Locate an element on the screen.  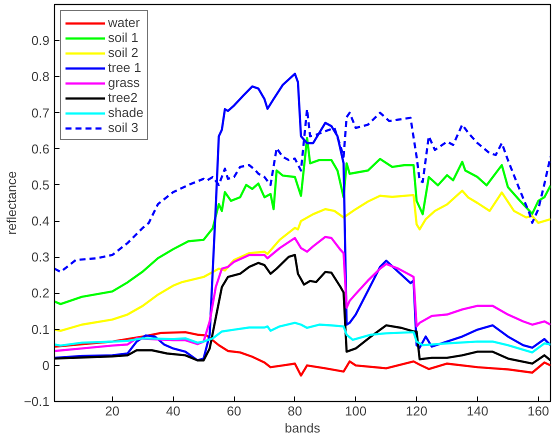
y-tick-label: 0.6 is located at coordinates (40, 148).